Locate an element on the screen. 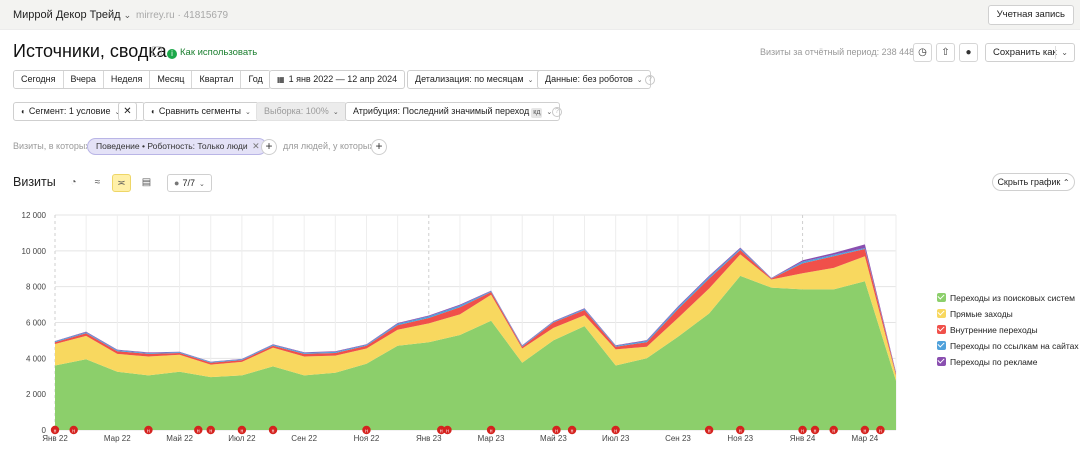  area-chart-icon: ≍ is located at coordinates (121, 183).